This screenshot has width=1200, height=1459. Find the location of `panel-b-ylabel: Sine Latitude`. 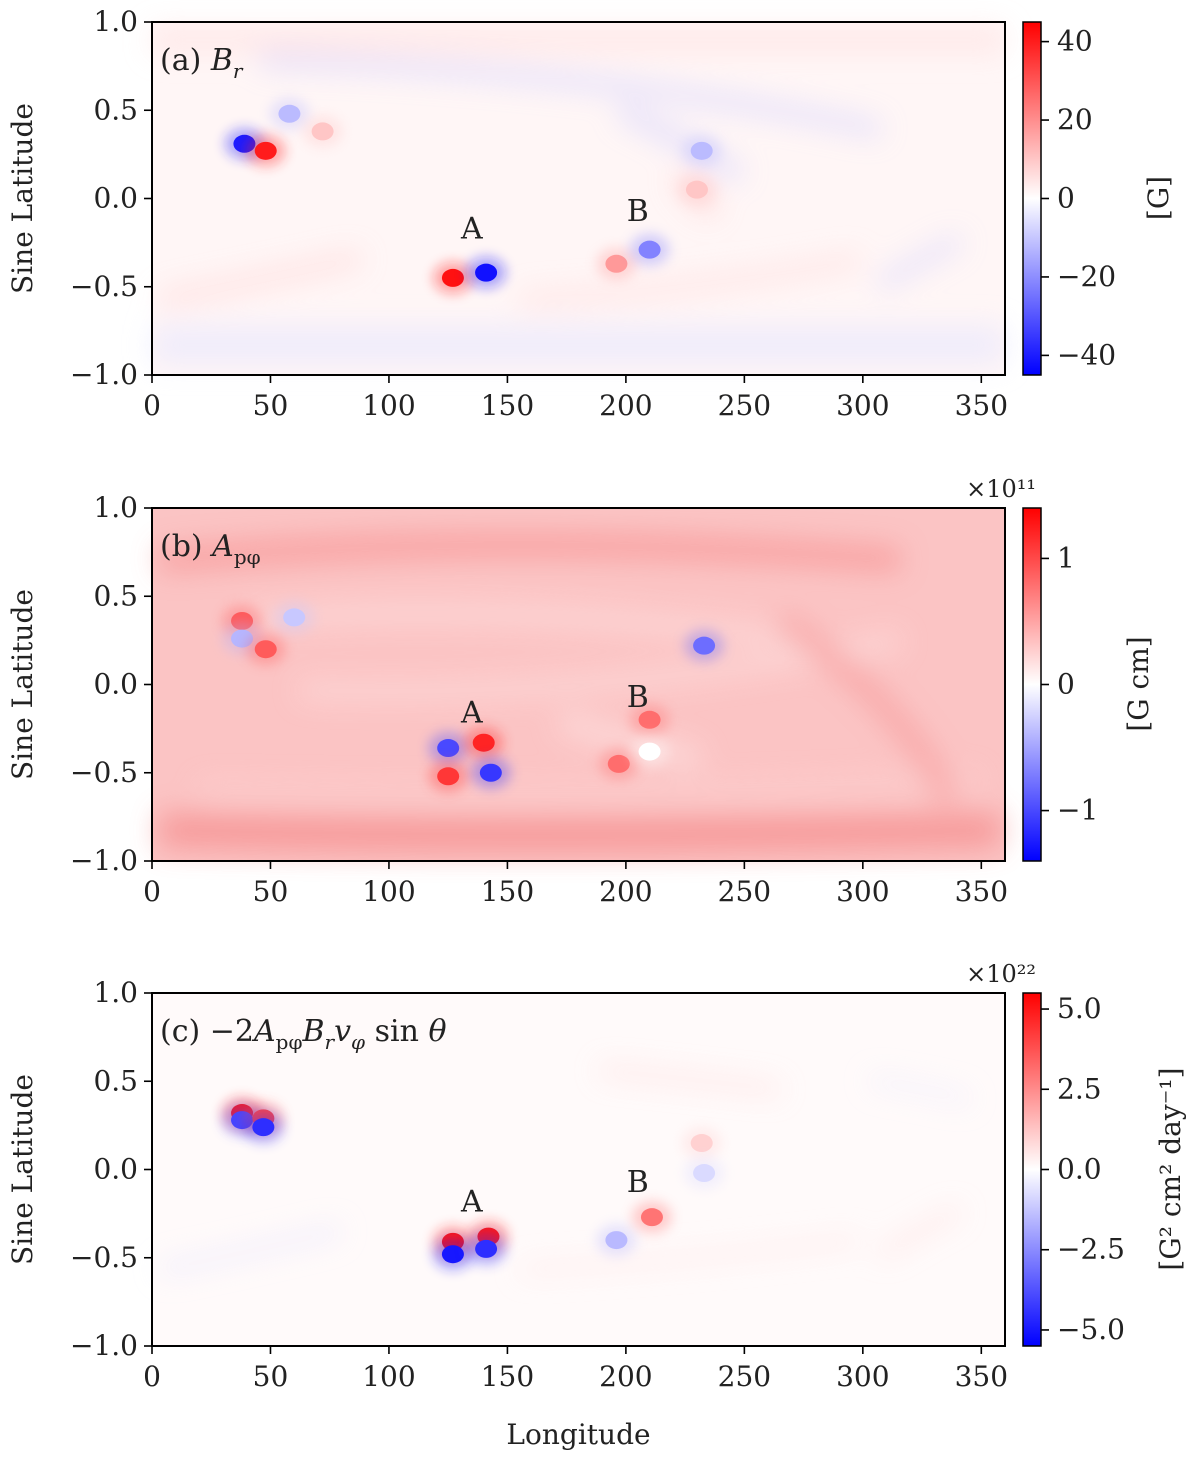

panel-b-ylabel: Sine Latitude is located at coordinates (22, 684).